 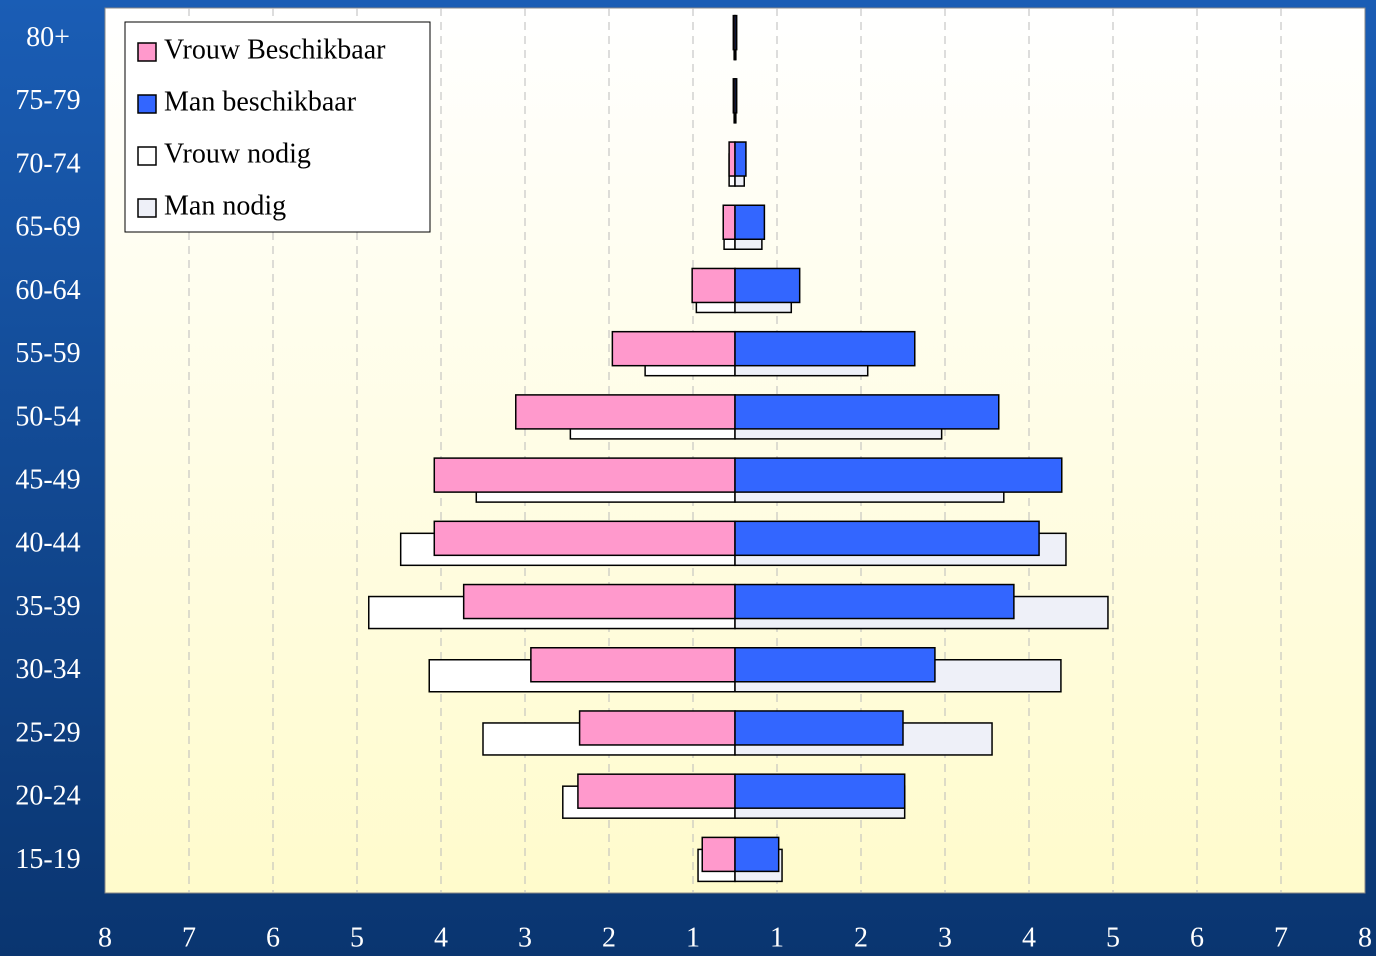 I want to click on y-tick-label: 55-59, so click(x=47, y=353).